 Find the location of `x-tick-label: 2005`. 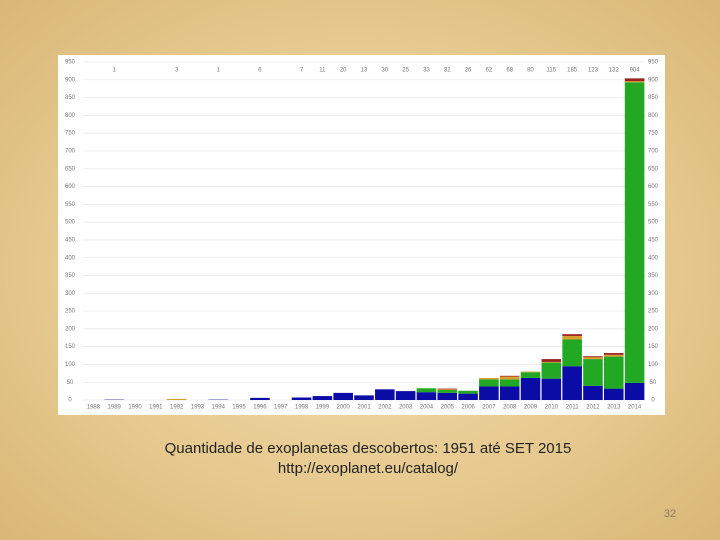

x-tick-label: 2005 is located at coordinates (448, 408).